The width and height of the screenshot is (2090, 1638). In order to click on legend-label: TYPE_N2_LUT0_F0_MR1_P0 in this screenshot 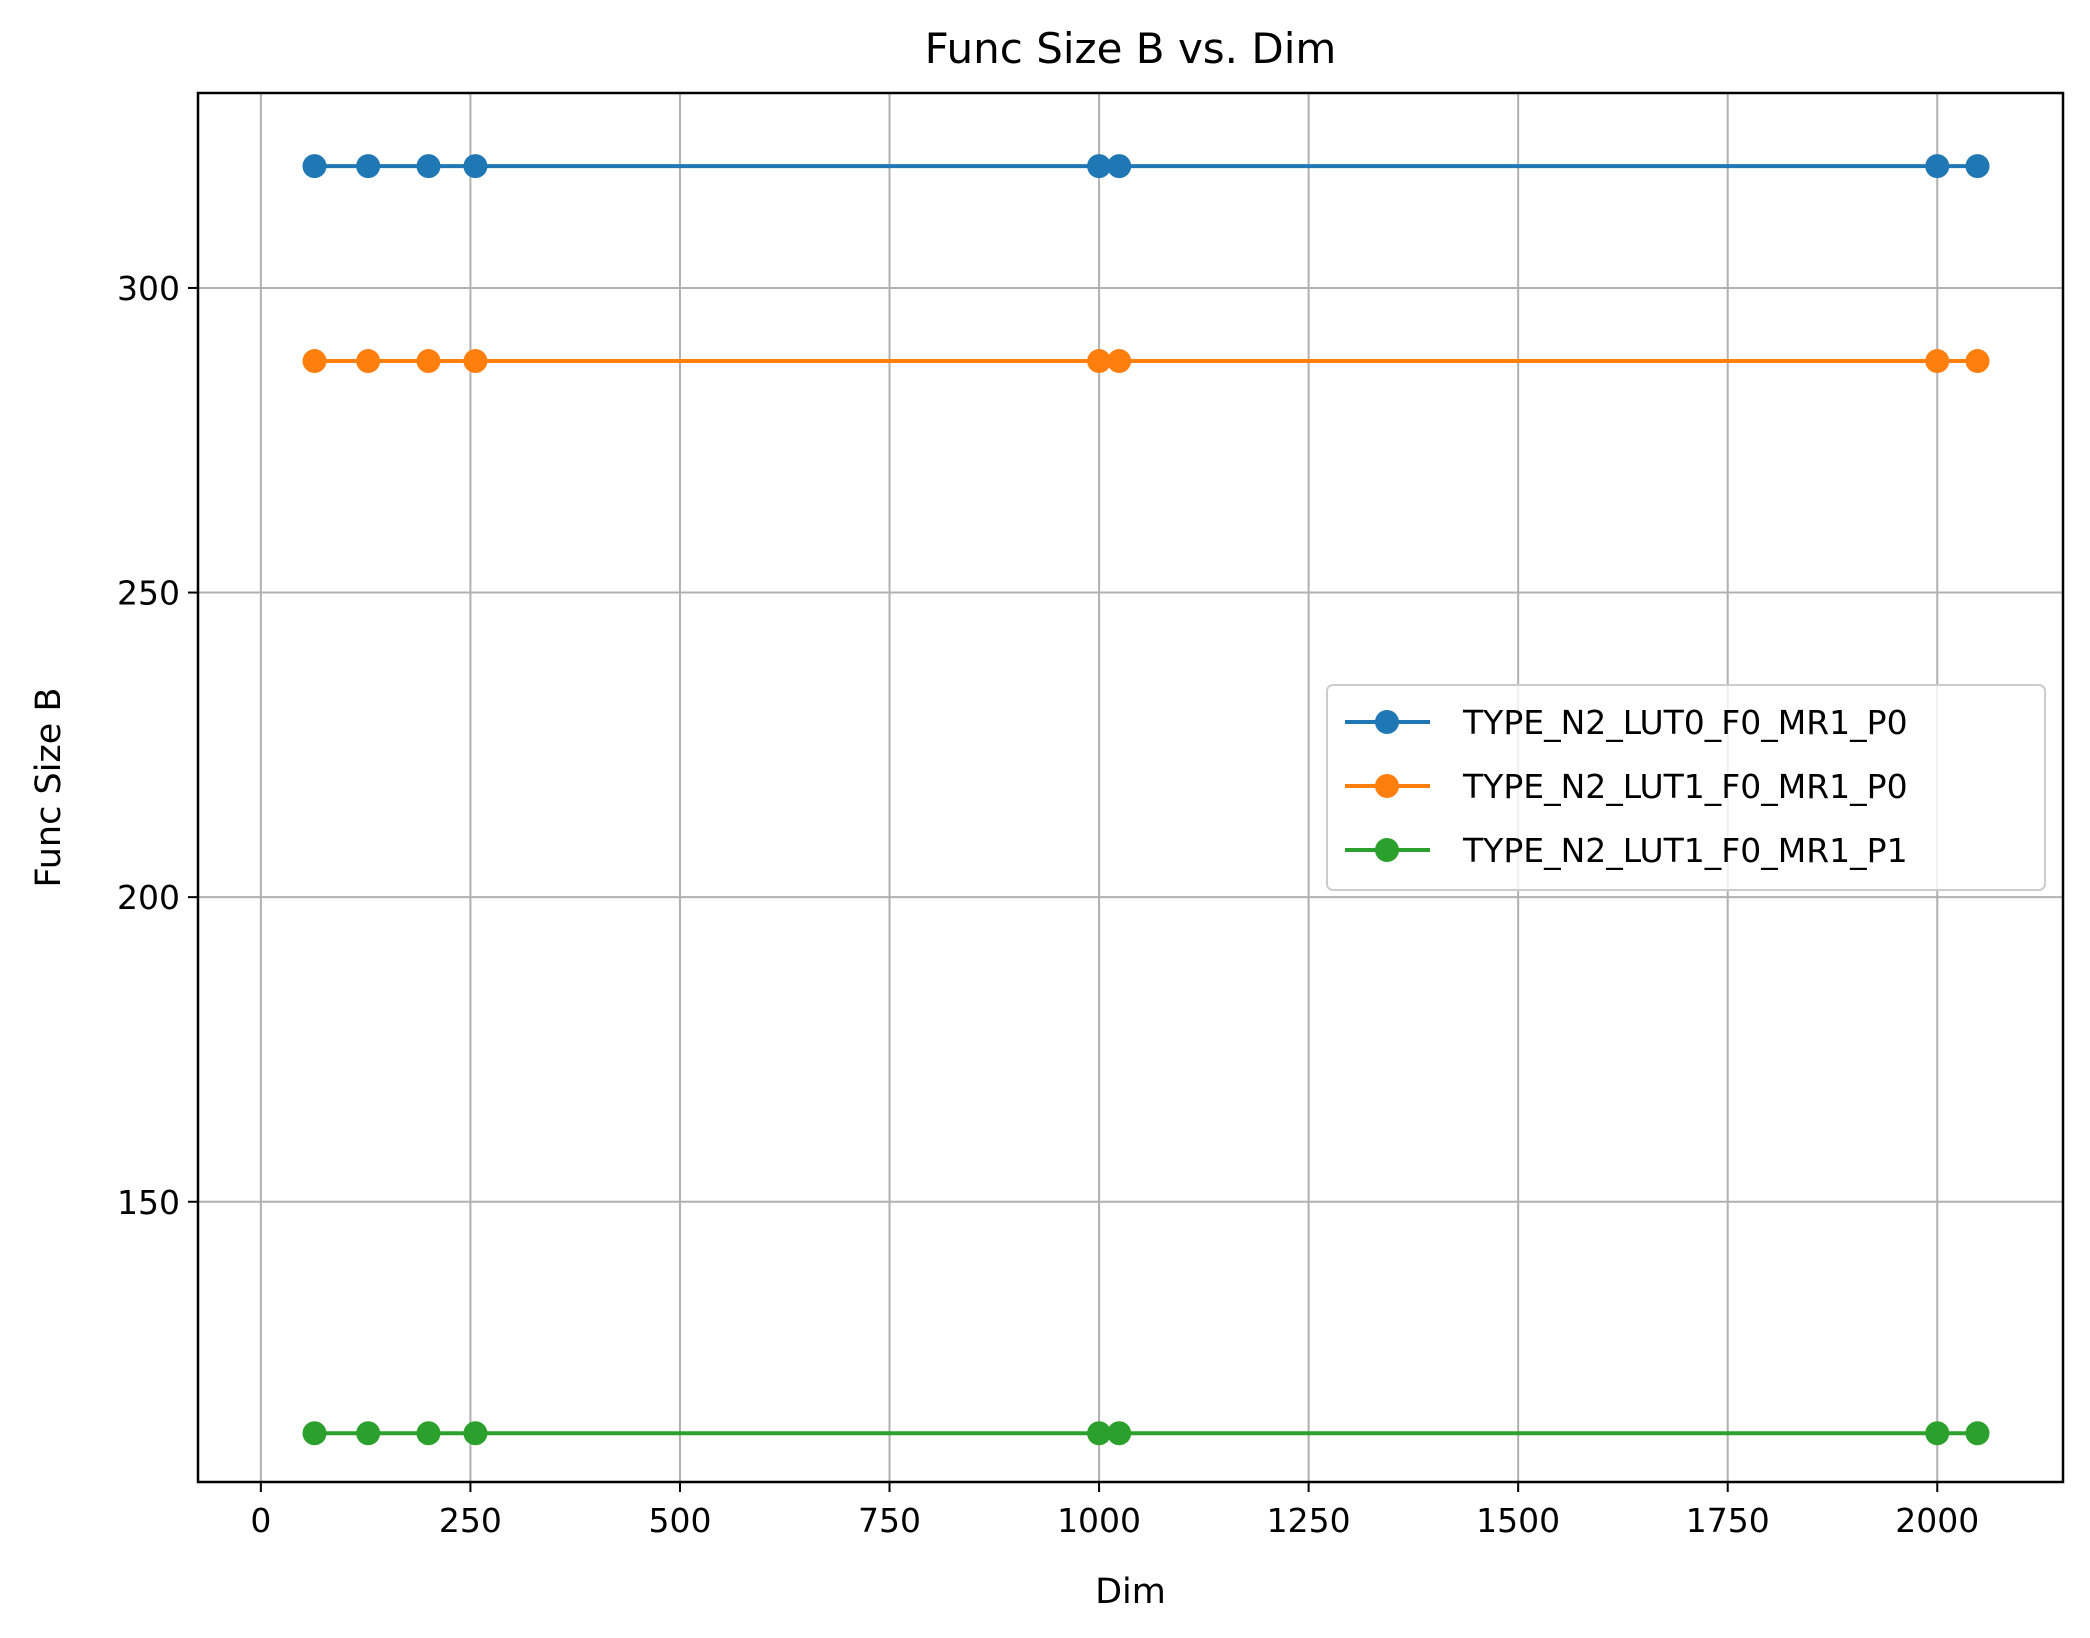, I will do `click(1685, 722)`.